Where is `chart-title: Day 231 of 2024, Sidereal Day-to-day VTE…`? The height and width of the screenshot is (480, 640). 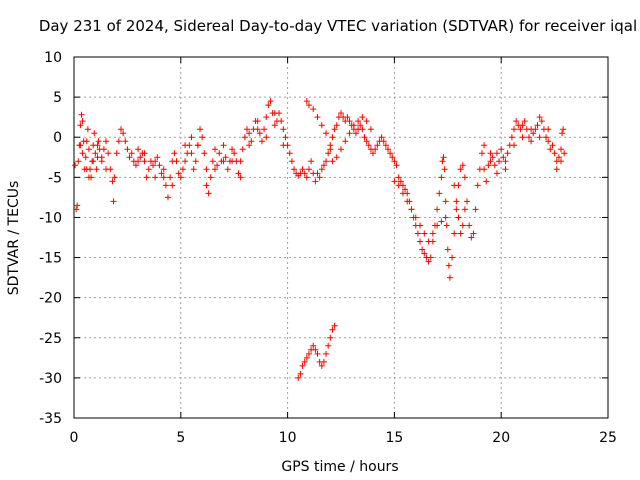 chart-title: Day 231 of 2024, Sidereal Day-to-day VTE… is located at coordinates (338, 26).